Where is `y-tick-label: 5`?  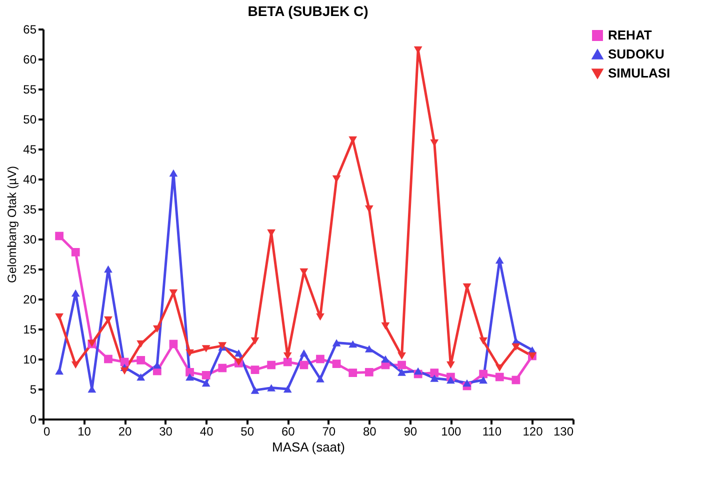
y-tick-label: 5 is located at coordinates (33, 389).